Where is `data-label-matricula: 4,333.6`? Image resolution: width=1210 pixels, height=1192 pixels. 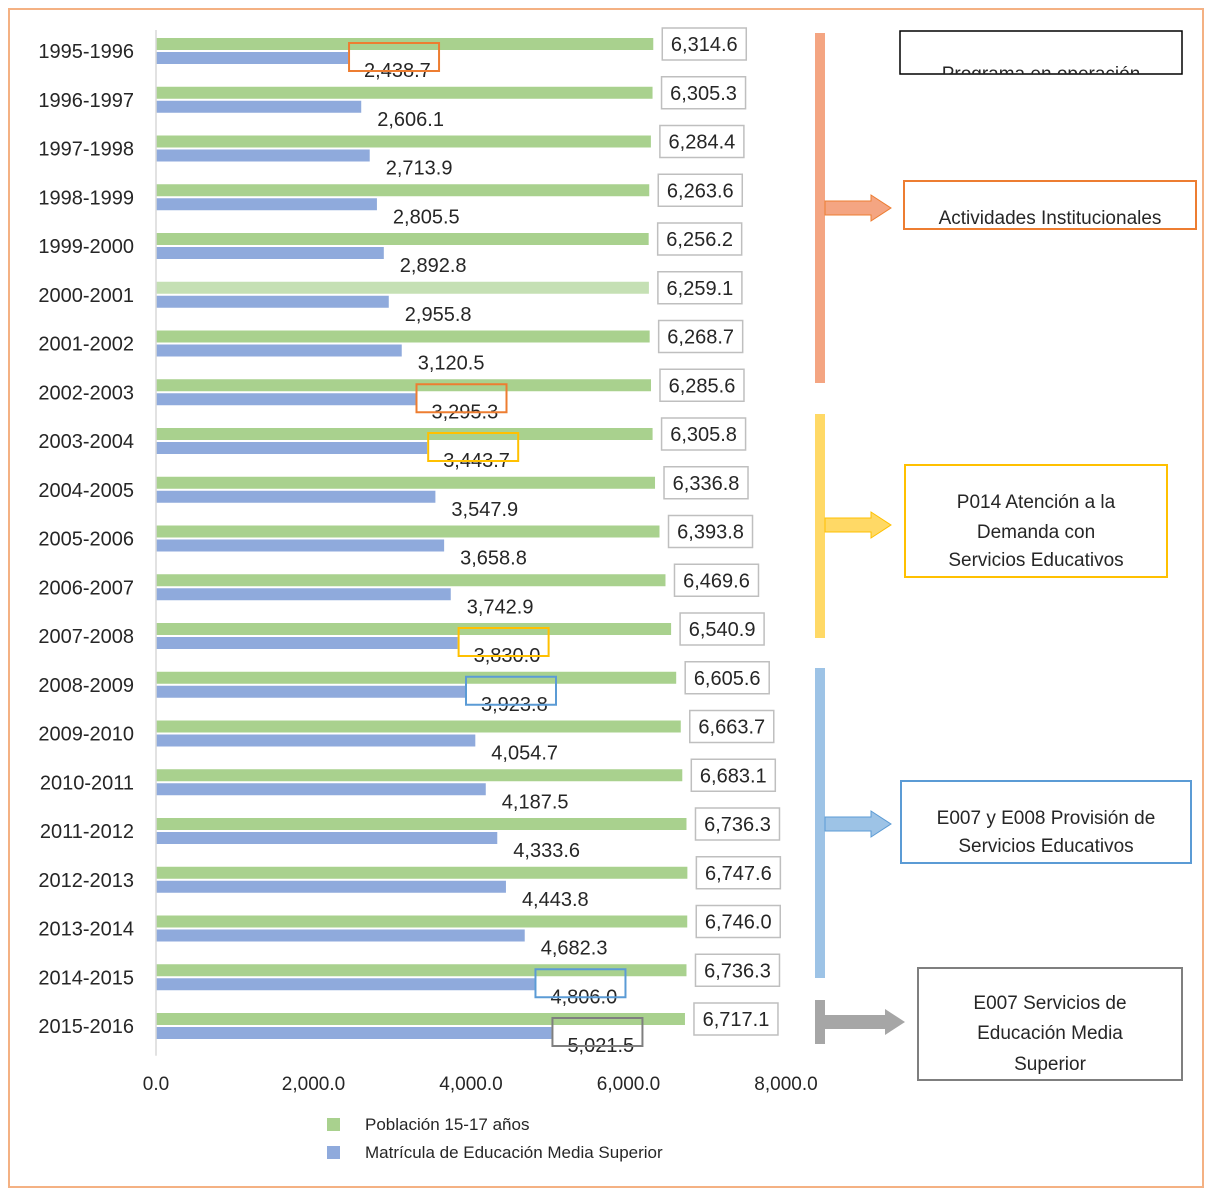 data-label-matricula: 4,333.6 is located at coordinates (546, 851).